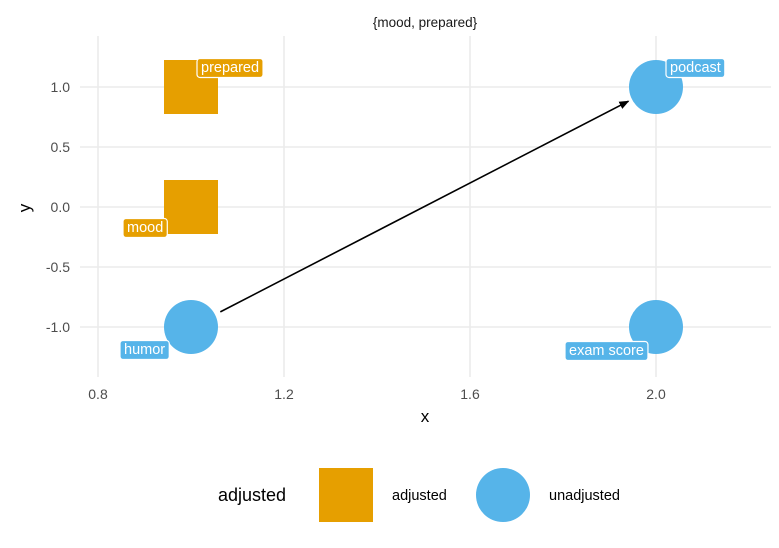  I want to click on y-tick-label: -1.0, so click(58, 327).